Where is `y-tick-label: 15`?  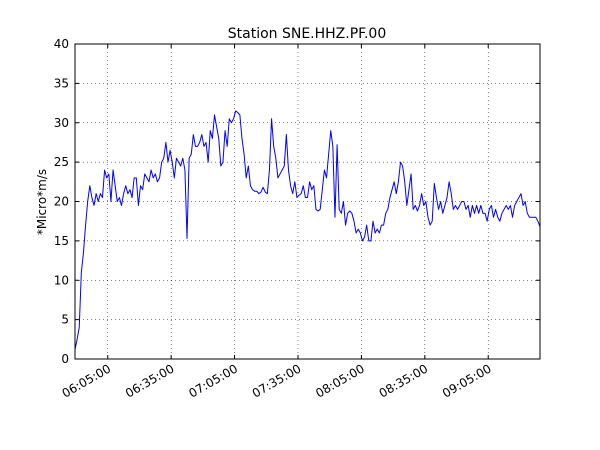 y-tick-label: 15 is located at coordinates (61, 241).